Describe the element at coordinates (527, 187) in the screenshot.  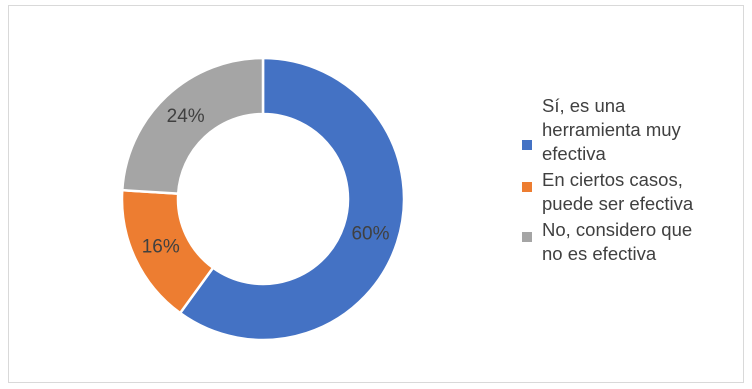
I see `legend-swatch-sometimes` at that location.